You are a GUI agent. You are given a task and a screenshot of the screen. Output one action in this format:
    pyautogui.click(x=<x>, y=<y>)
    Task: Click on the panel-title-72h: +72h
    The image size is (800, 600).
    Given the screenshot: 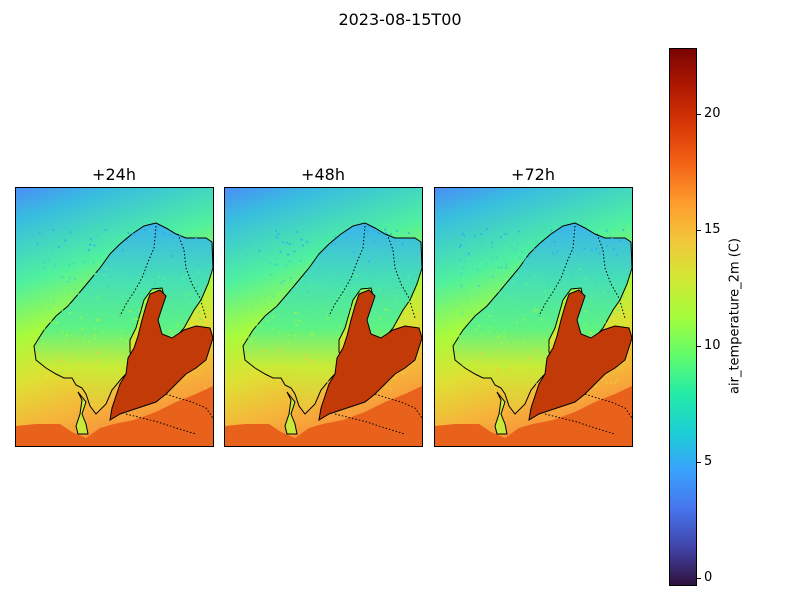 What is the action you would take?
    pyautogui.click(x=533, y=174)
    